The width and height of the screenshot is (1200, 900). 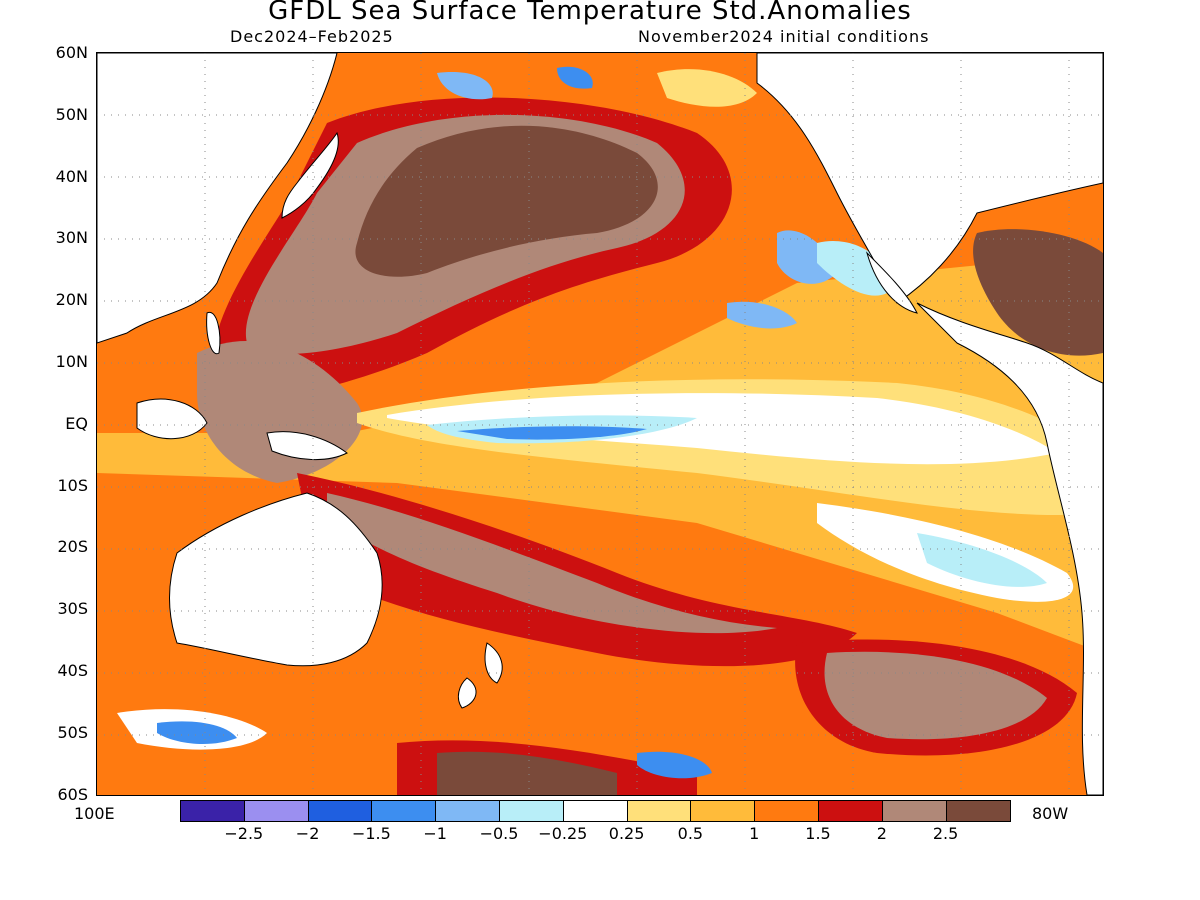 I want to click on colorbar-label: −0.5, so click(x=499, y=833).